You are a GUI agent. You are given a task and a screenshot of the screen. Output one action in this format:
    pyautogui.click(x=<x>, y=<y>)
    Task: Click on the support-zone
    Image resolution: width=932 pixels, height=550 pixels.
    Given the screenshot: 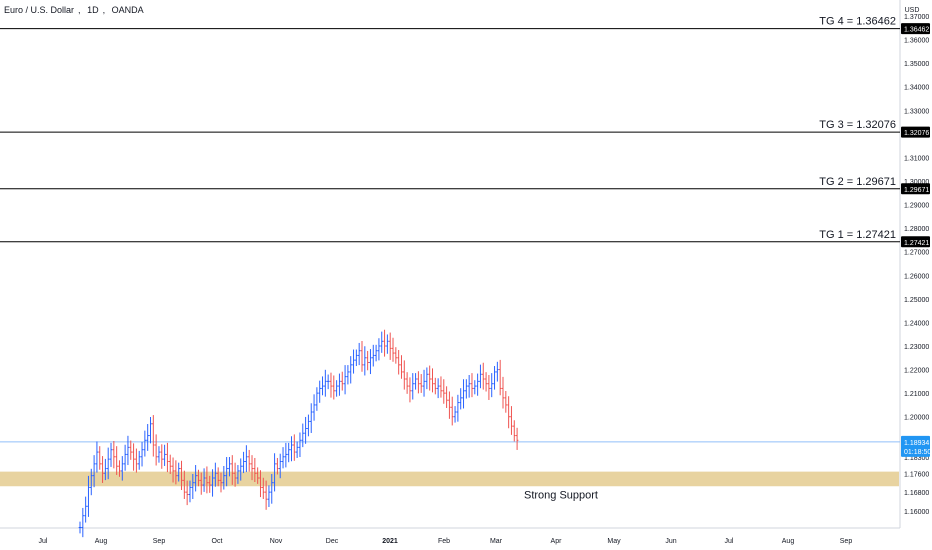 What is the action you would take?
    pyautogui.click(x=449, y=479)
    